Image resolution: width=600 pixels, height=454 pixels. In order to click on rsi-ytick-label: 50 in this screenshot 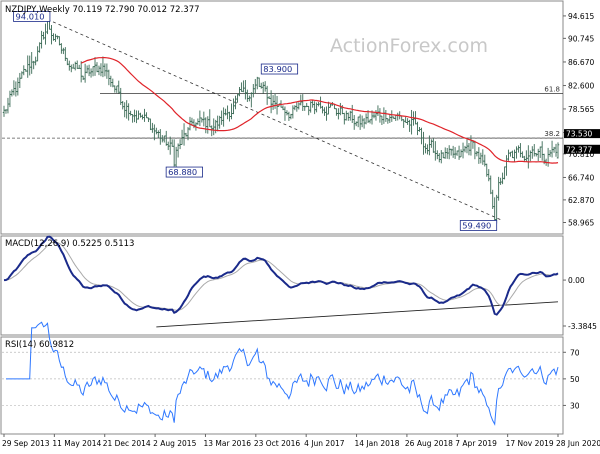, I will do `click(575, 379)`.